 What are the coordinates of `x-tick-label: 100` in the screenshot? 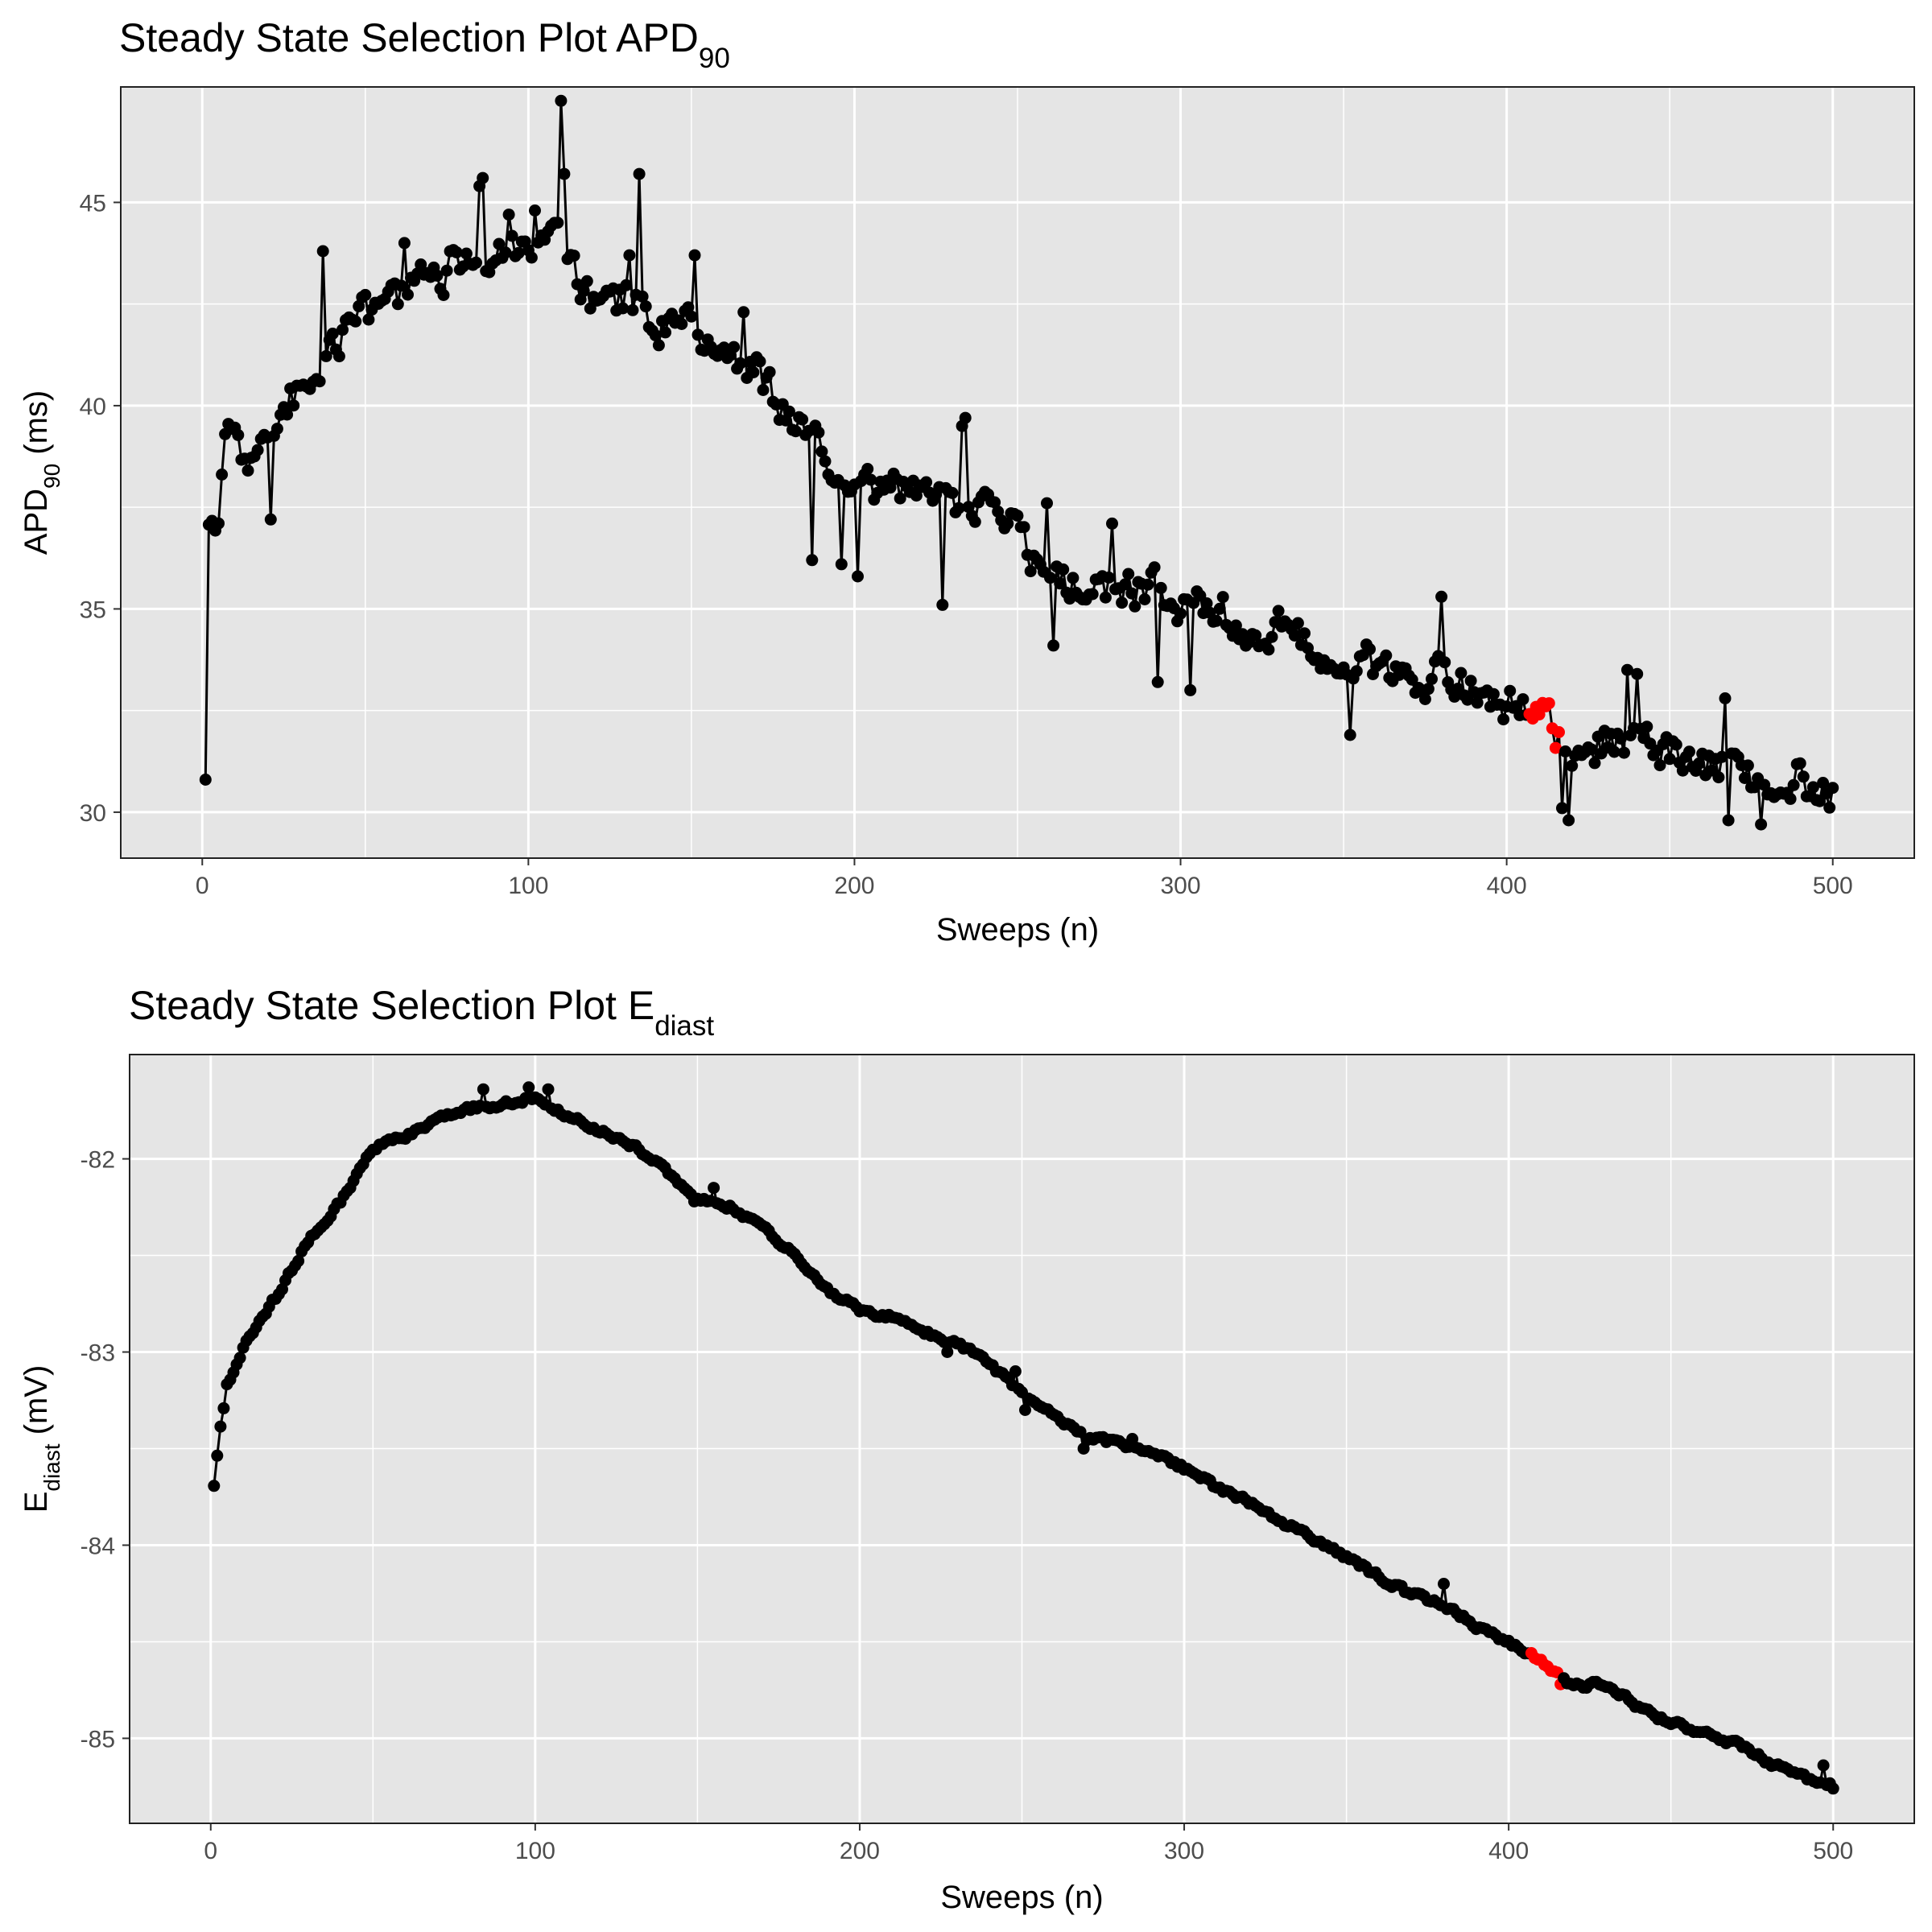 It's located at (535, 1851).